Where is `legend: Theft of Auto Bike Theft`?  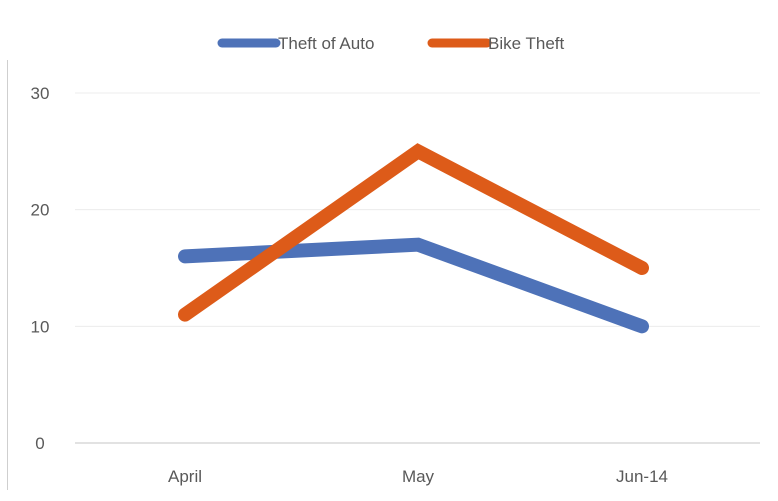 legend: Theft of Auto Bike Theft is located at coordinates (391, 43).